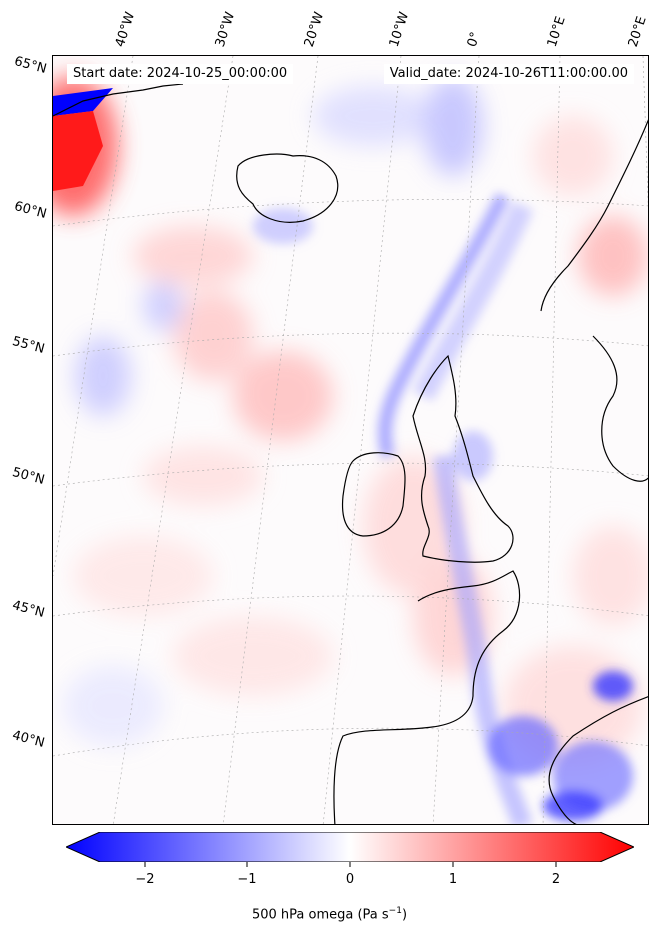  Describe the element at coordinates (508, 74) in the screenshot. I see `valid-date-label: Valid_date: 2024-10-26T11:00:00.00` at that location.